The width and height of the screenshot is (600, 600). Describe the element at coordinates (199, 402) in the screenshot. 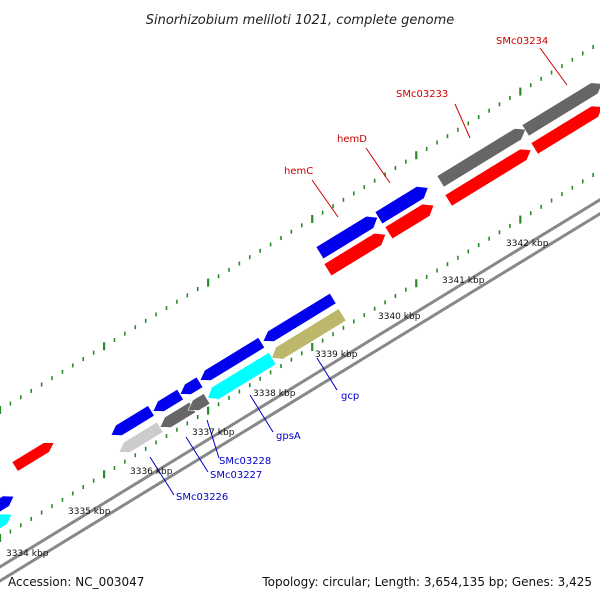

I see `gene-smc03228` at that location.